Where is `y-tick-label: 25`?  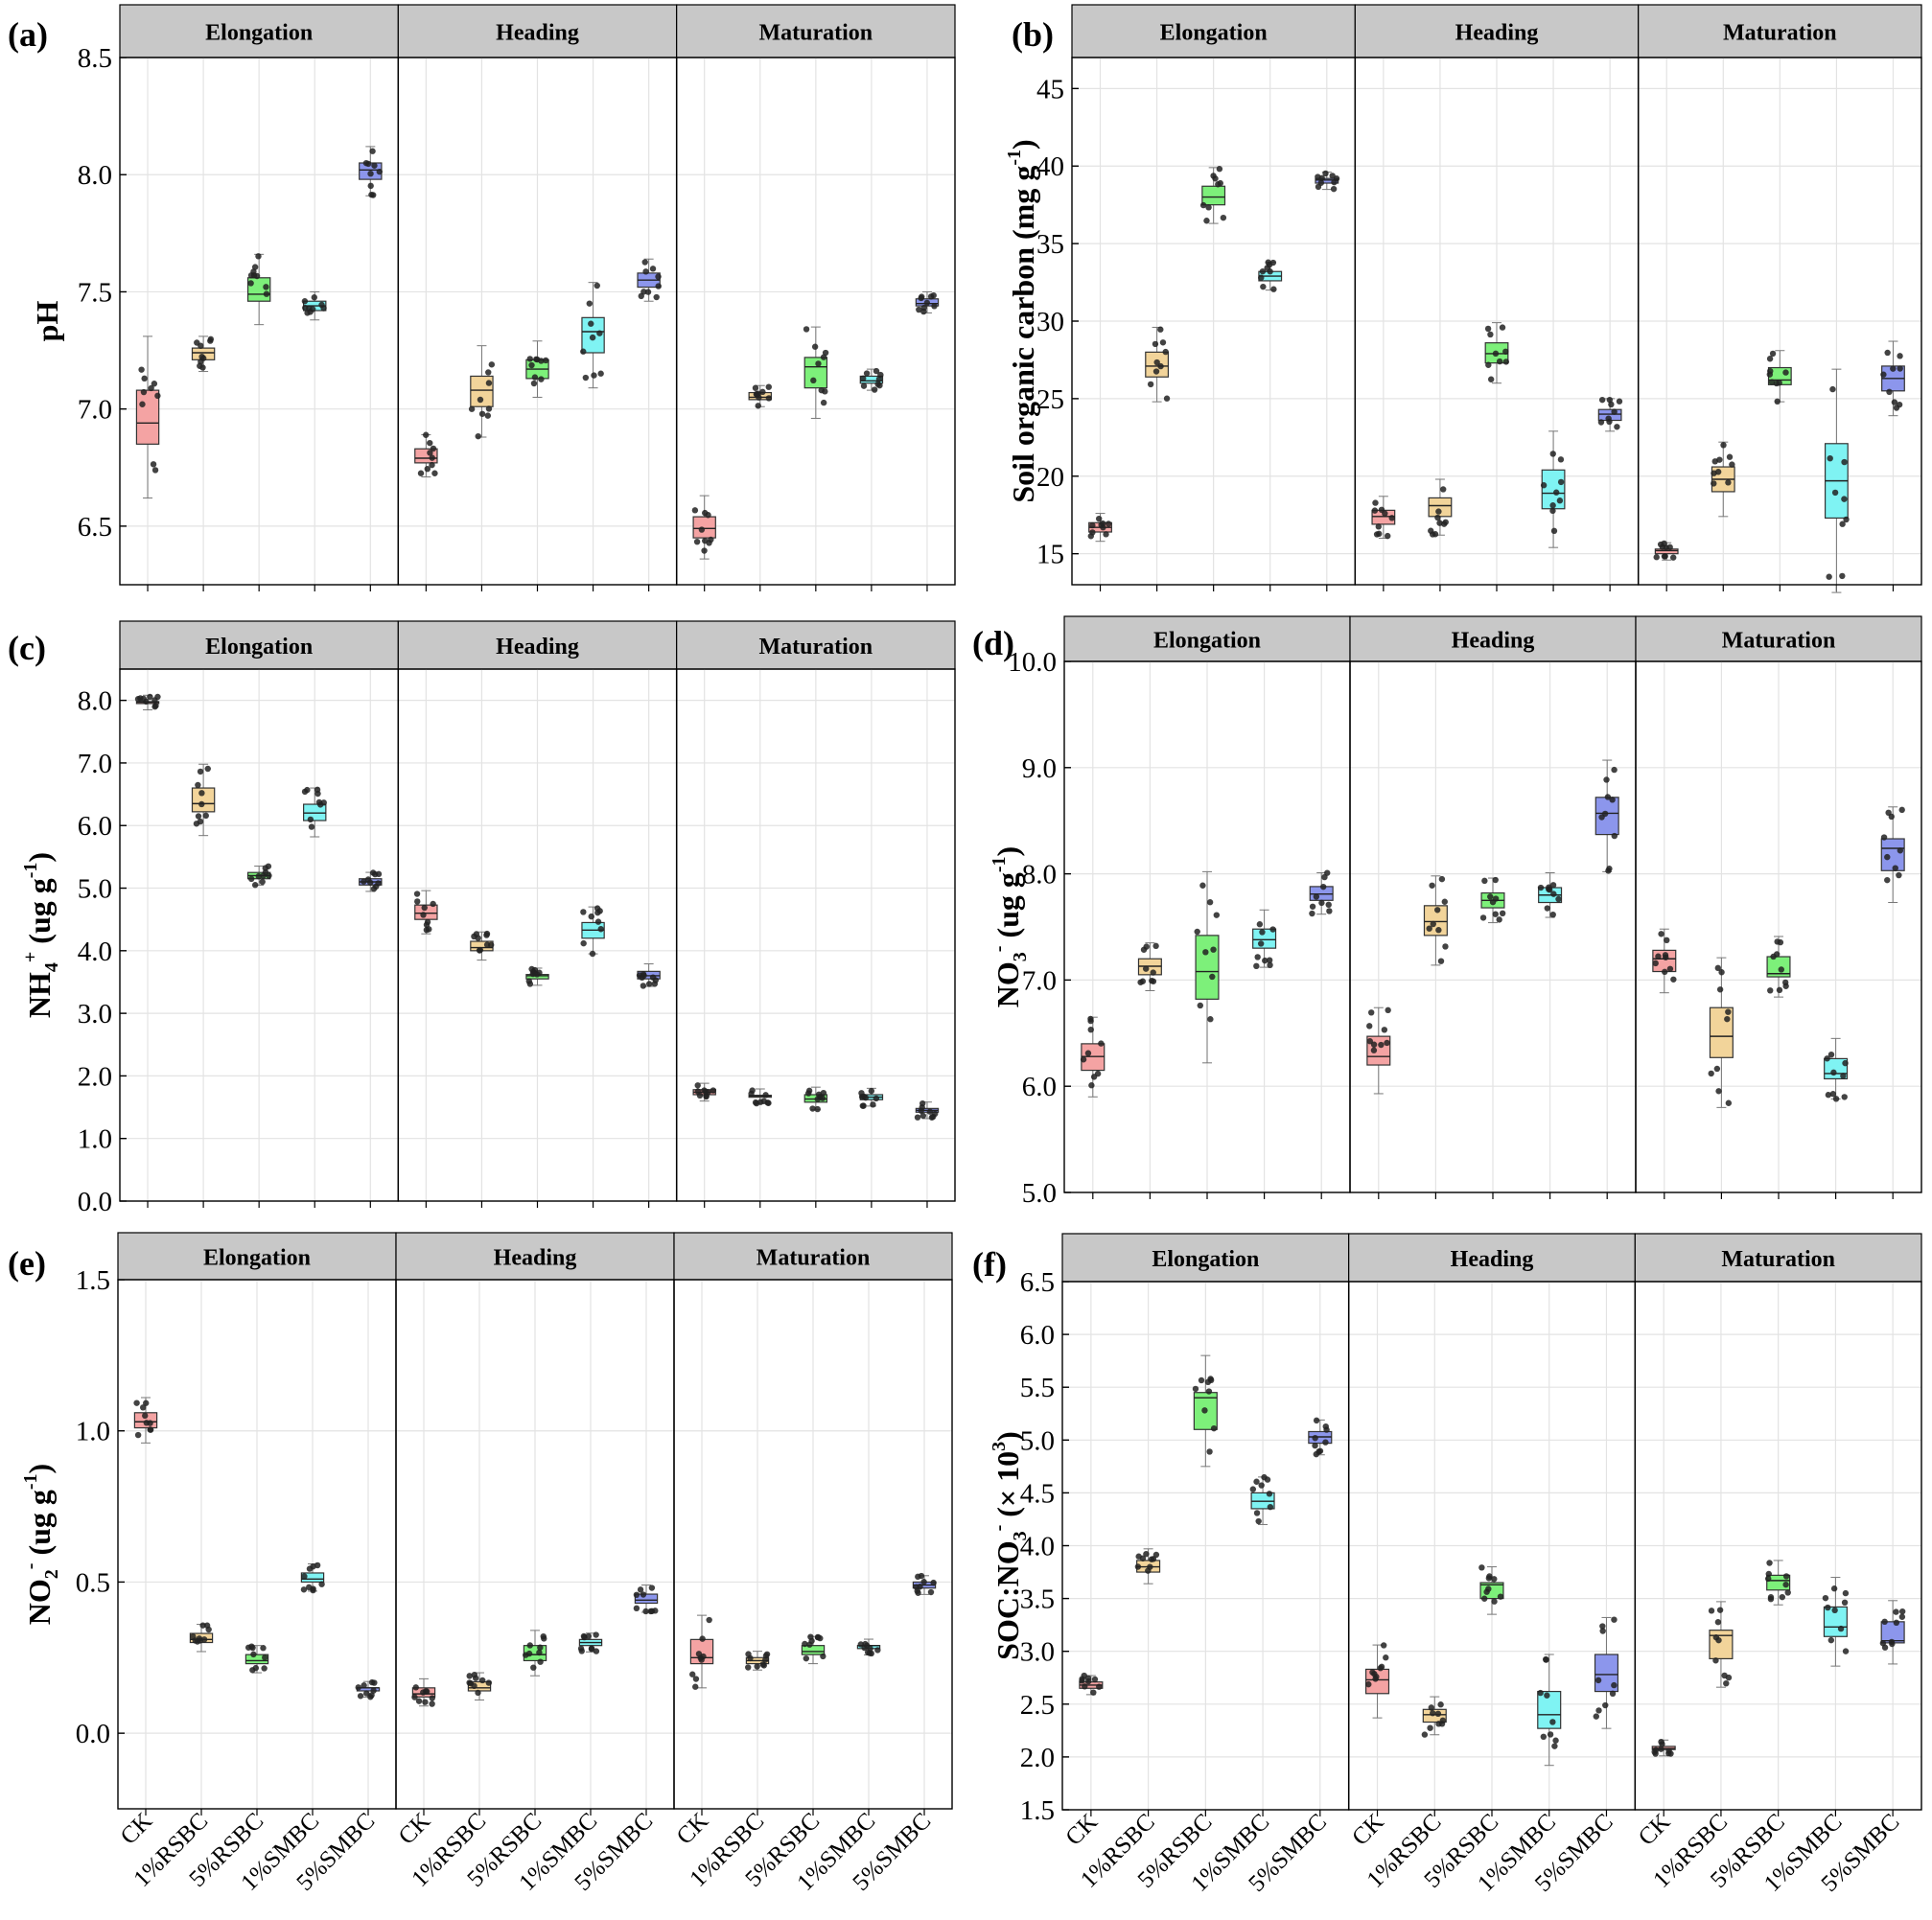 y-tick-label: 25 is located at coordinates (1050, 399).